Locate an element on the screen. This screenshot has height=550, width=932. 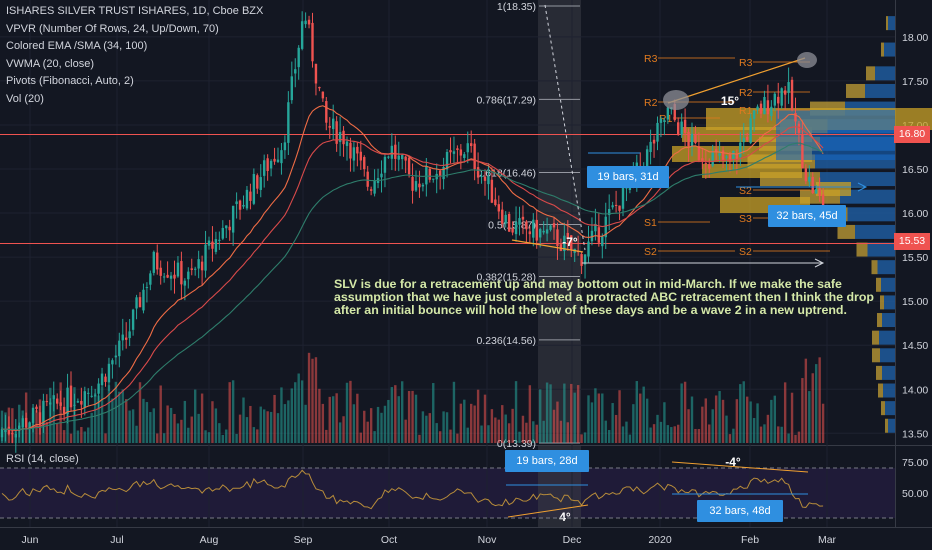
bars-range-box-2: 32 bars, 45d is located at coordinates (807, 216).